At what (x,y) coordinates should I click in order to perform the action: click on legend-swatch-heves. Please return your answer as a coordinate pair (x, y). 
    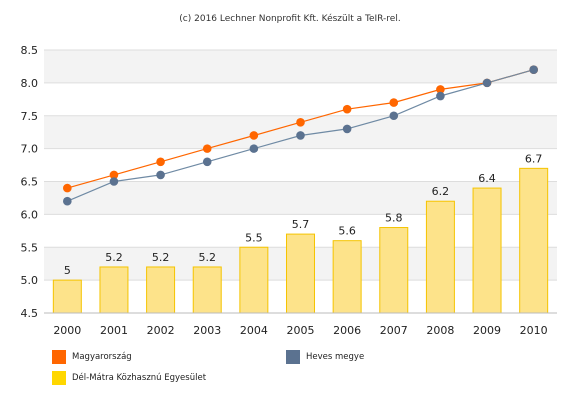
    Looking at the image, I should click on (293, 357).